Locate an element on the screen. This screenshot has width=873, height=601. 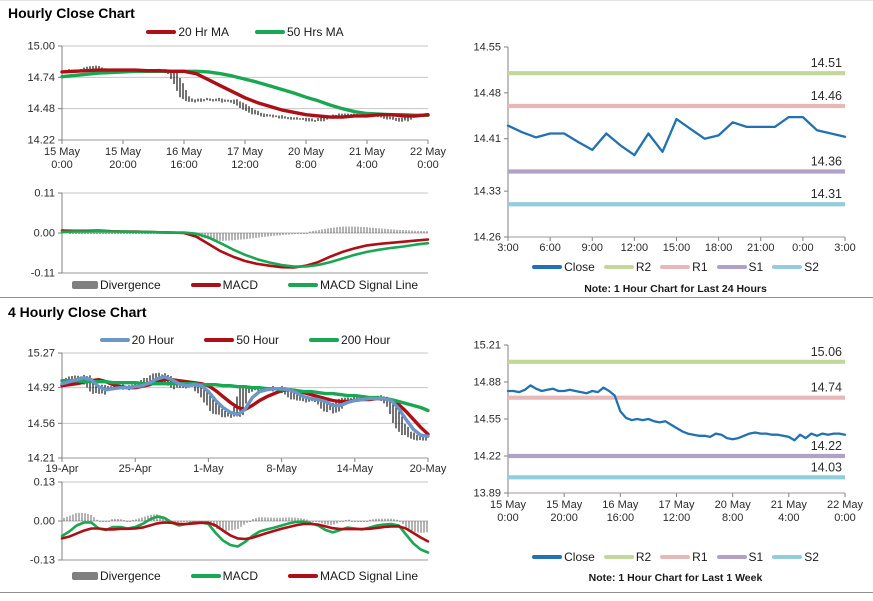
r2-level-label: 14.51 is located at coordinates (826, 63).